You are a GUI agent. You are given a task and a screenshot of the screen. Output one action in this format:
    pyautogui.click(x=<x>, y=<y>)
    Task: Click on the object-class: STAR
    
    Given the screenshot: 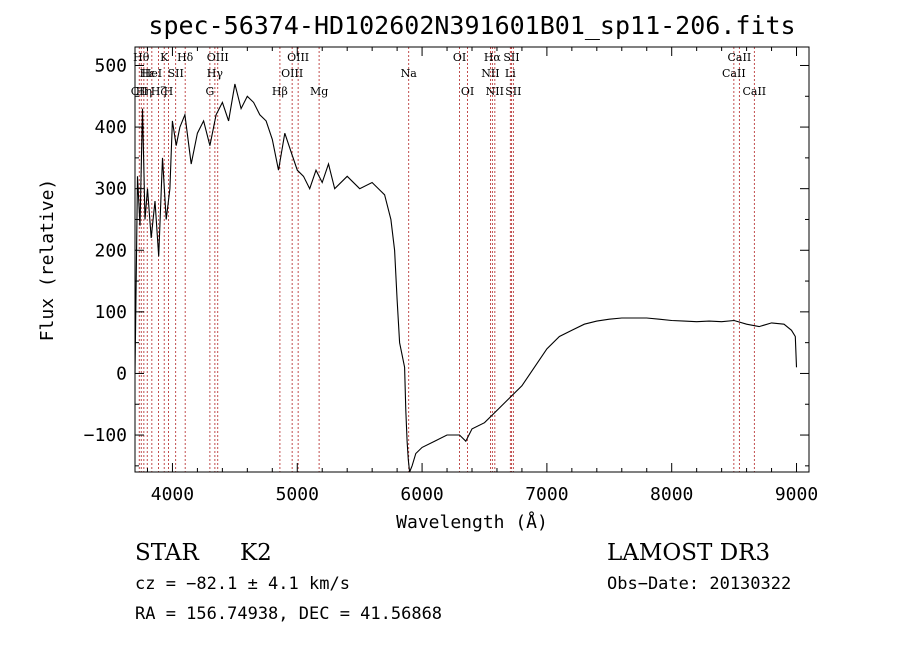 What is the action you would take?
    pyautogui.click(x=167, y=553)
    